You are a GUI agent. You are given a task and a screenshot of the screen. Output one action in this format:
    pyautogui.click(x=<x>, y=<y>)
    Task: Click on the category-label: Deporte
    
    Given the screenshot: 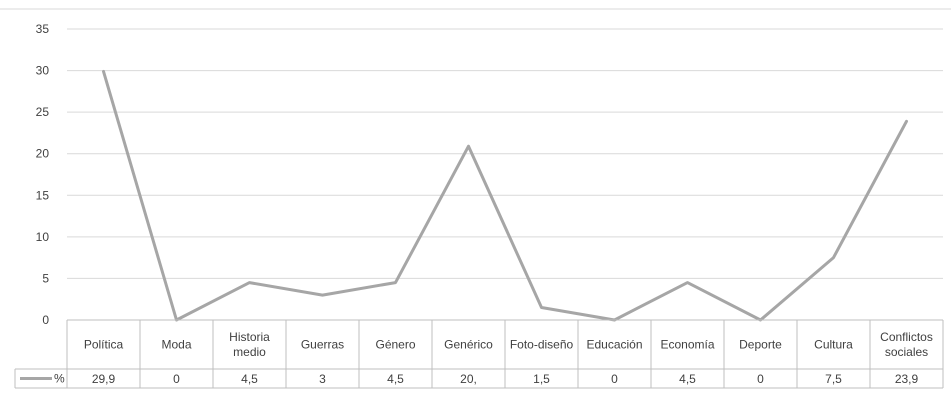 What is the action you would take?
    pyautogui.click(x=760, y=345)
    